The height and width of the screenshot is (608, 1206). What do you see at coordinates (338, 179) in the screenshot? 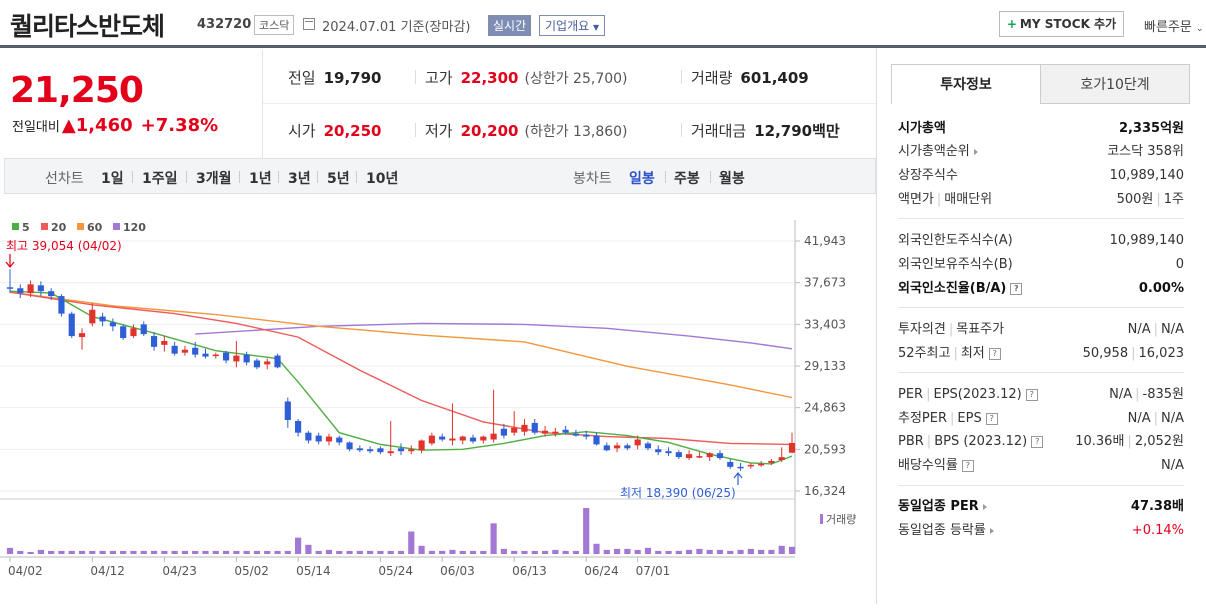
I see `period-5y: 5년` at bounding box center [338, 179].